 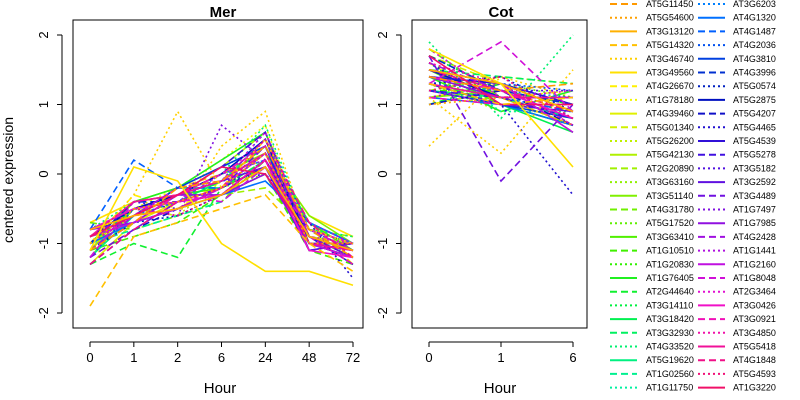 I want to click on x-tick-label-mer-48: 48, so click(x=309, y=357).